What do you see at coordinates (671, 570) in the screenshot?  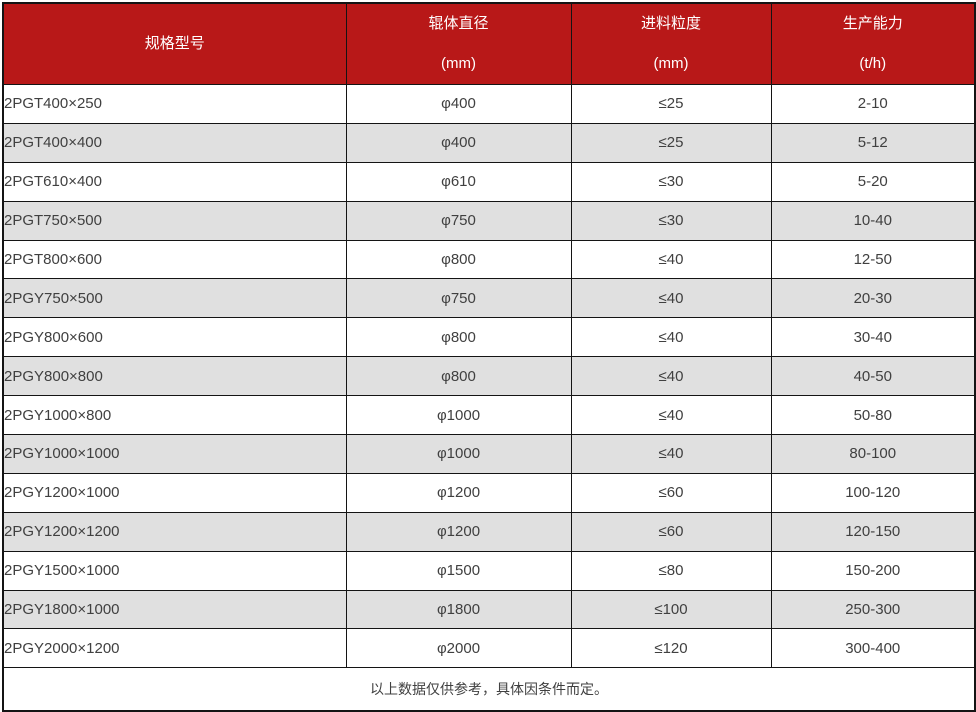 I see `value-cell: ≤80` at bounding box center [671, 570].